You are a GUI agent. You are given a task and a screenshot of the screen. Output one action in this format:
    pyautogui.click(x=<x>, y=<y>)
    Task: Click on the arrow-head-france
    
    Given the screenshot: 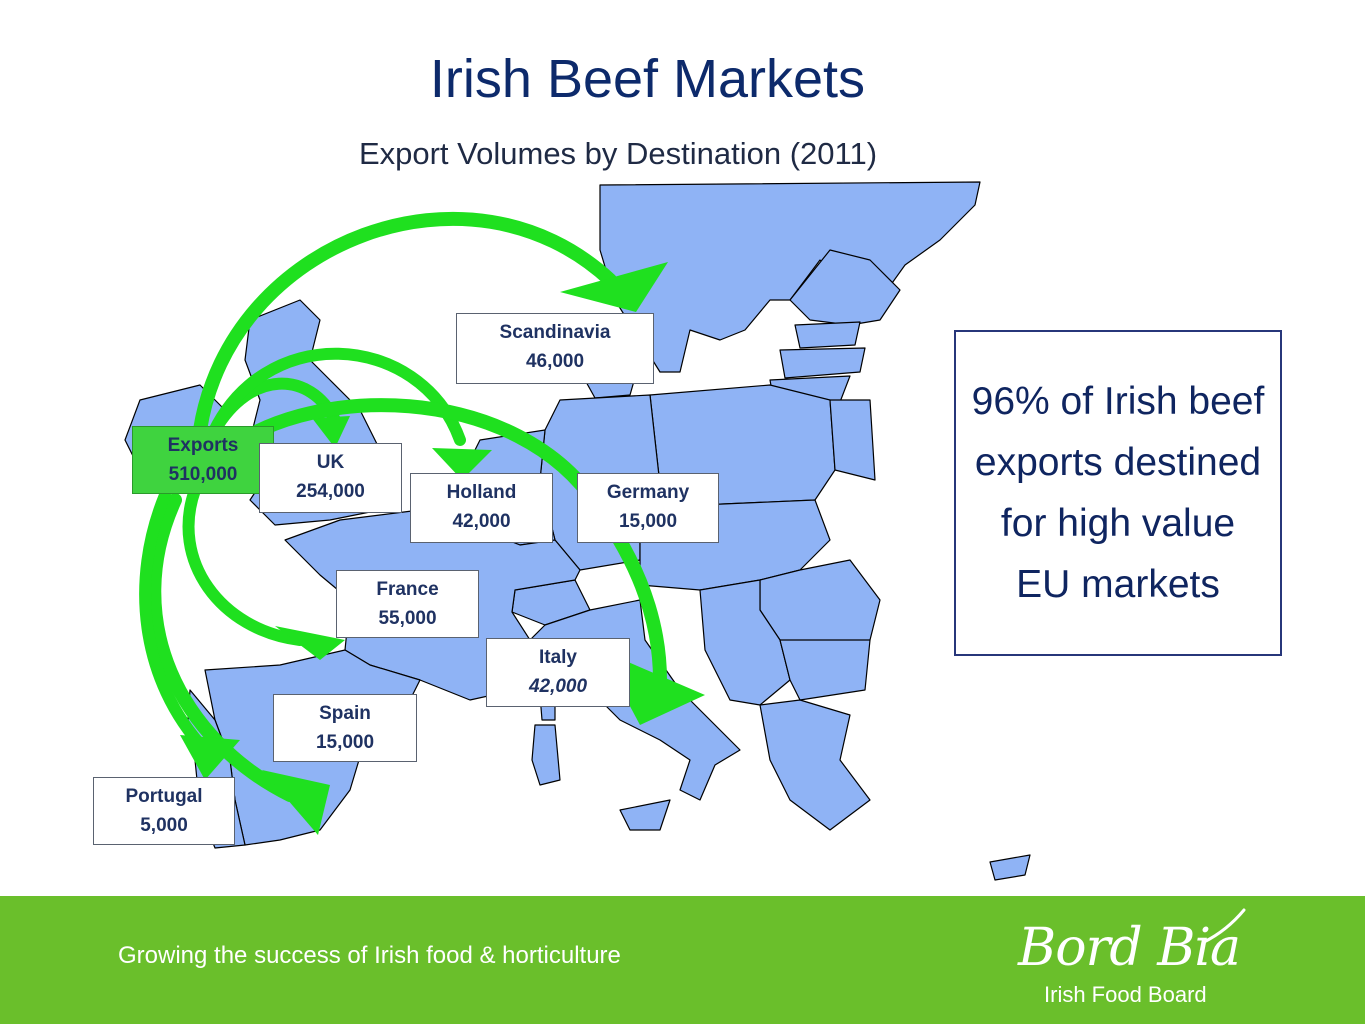 What is the action you would take?
    pyautogui.click(x=310, y=643)
    